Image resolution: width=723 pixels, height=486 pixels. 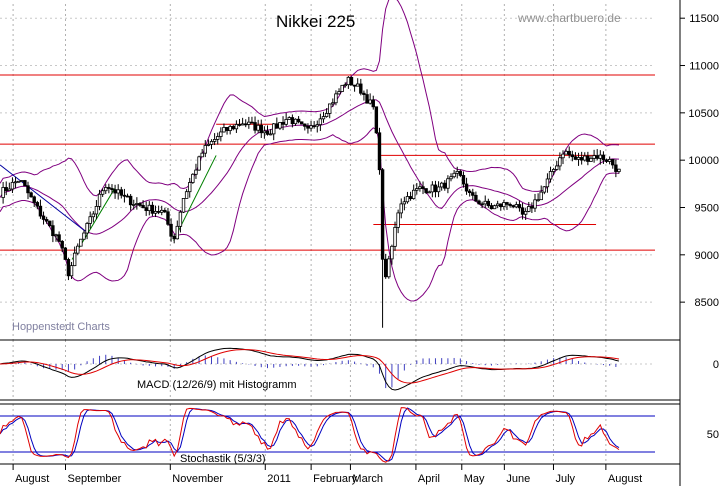 I want to click on x-tick-label: May, so click(x=474, y=479).